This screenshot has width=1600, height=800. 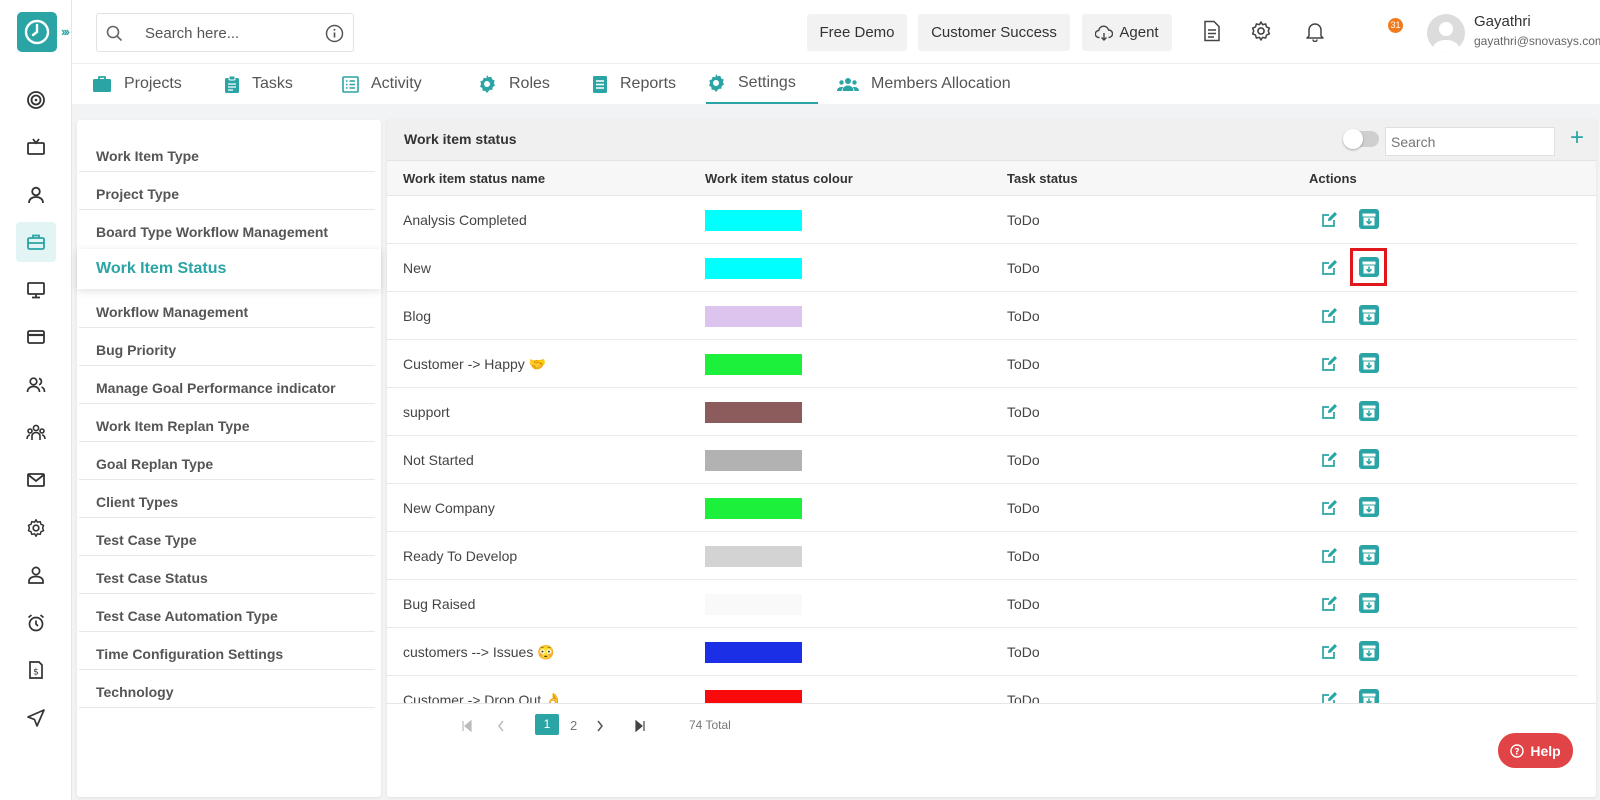 I want to click on menu-item-project-type: Project Type, so click(x=137, y=194).